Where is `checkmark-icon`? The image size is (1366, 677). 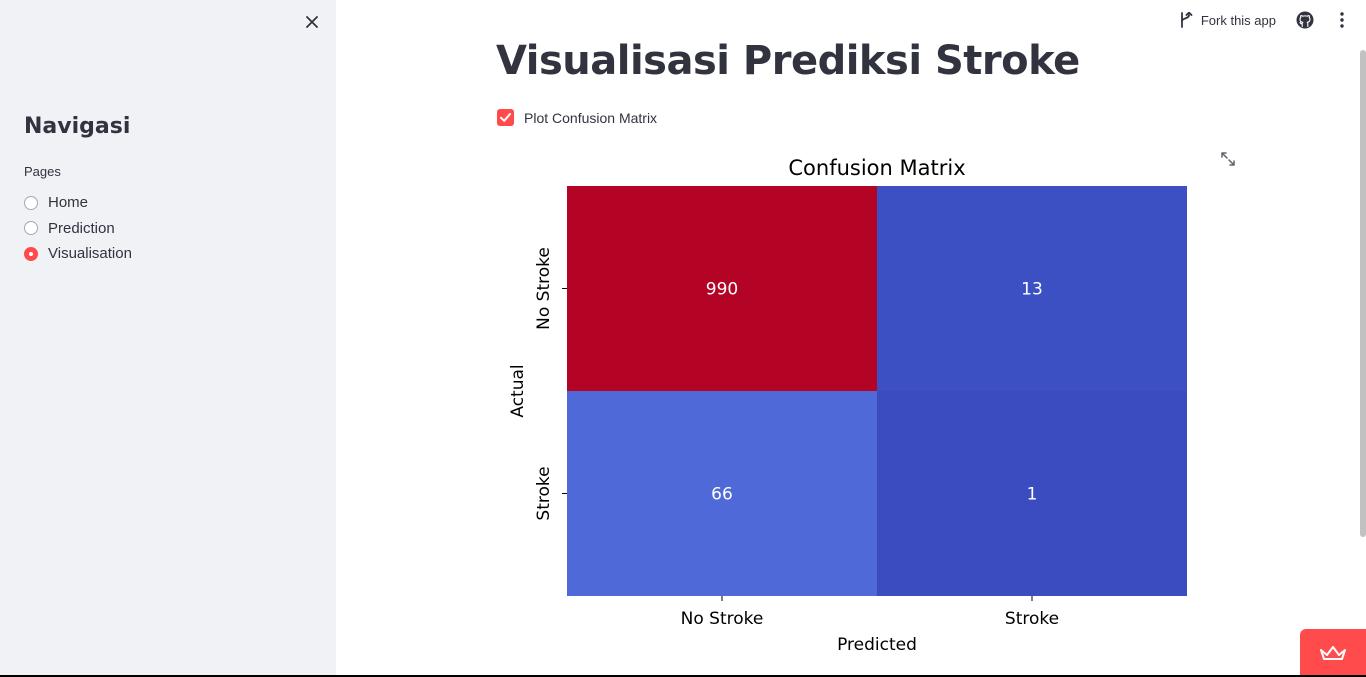
checkmark-icon is located at coordinates (505, 117).